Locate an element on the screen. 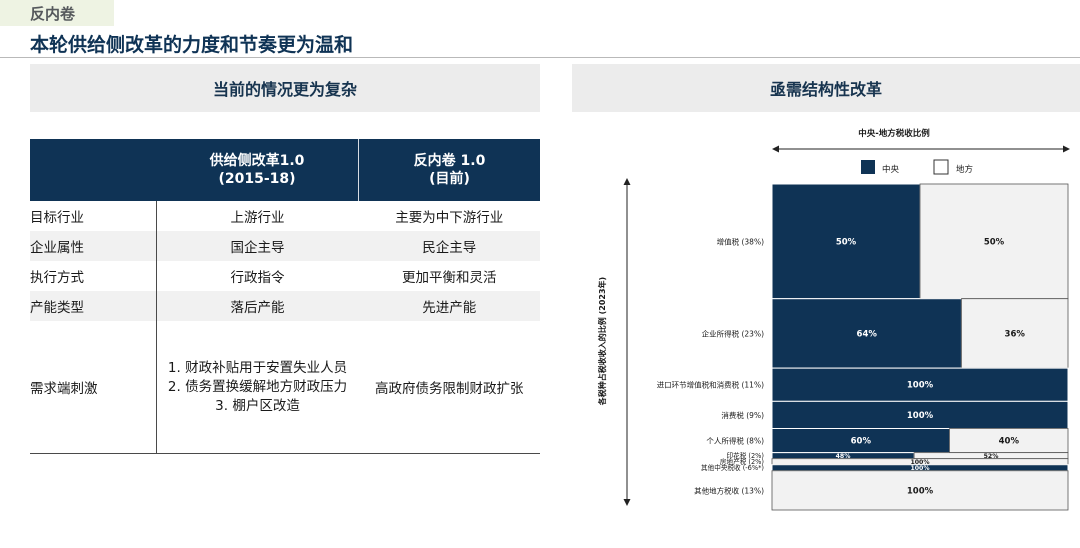  chart-y-axis-label: 各税种占税收收入的比例 (2023年) is located at coordinates (602, 341).